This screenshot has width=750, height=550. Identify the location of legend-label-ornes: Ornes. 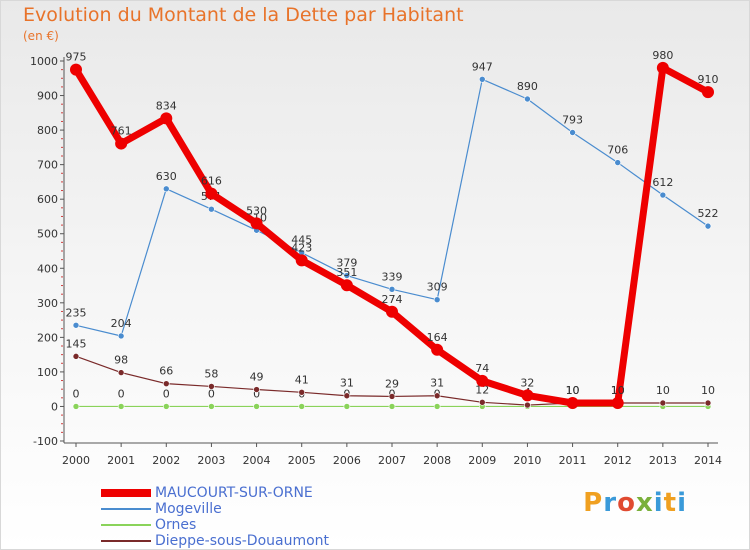
(176, 525).